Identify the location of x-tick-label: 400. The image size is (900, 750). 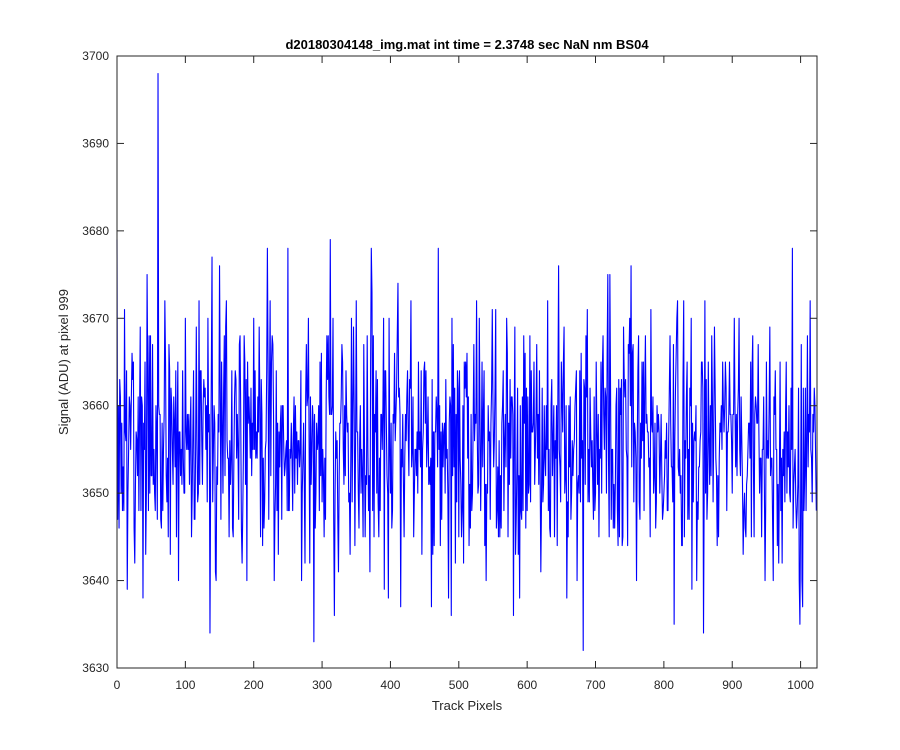
(390, 685).